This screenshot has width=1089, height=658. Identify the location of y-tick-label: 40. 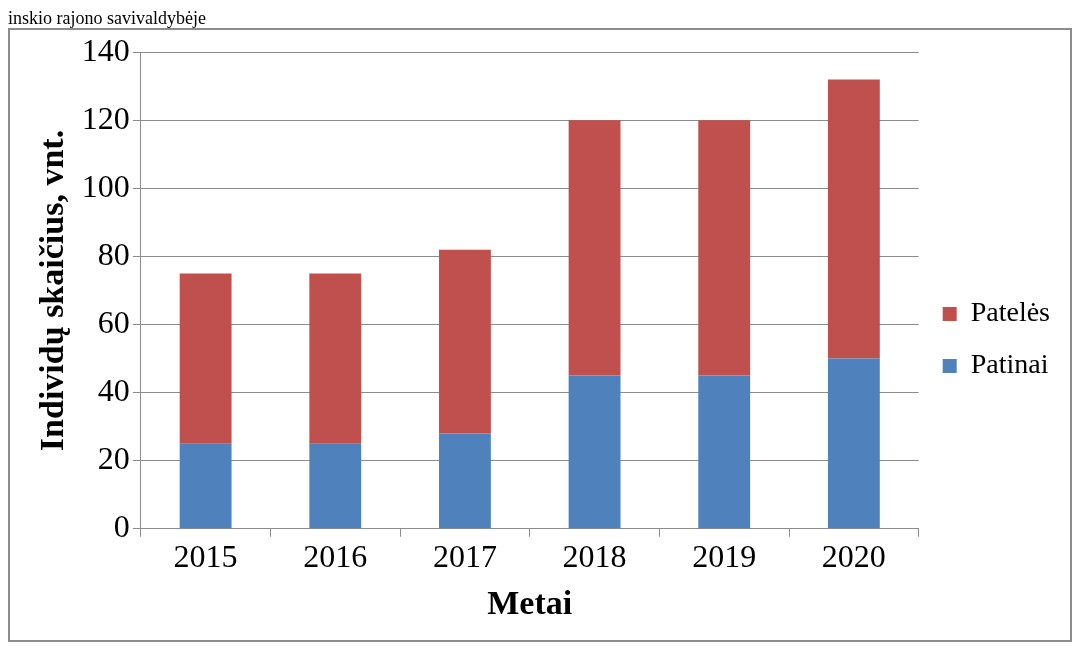
(113, 390).